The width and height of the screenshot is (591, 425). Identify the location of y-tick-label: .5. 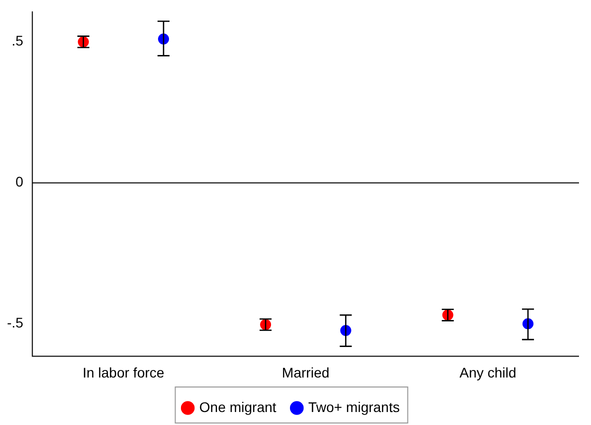
(18, 40).